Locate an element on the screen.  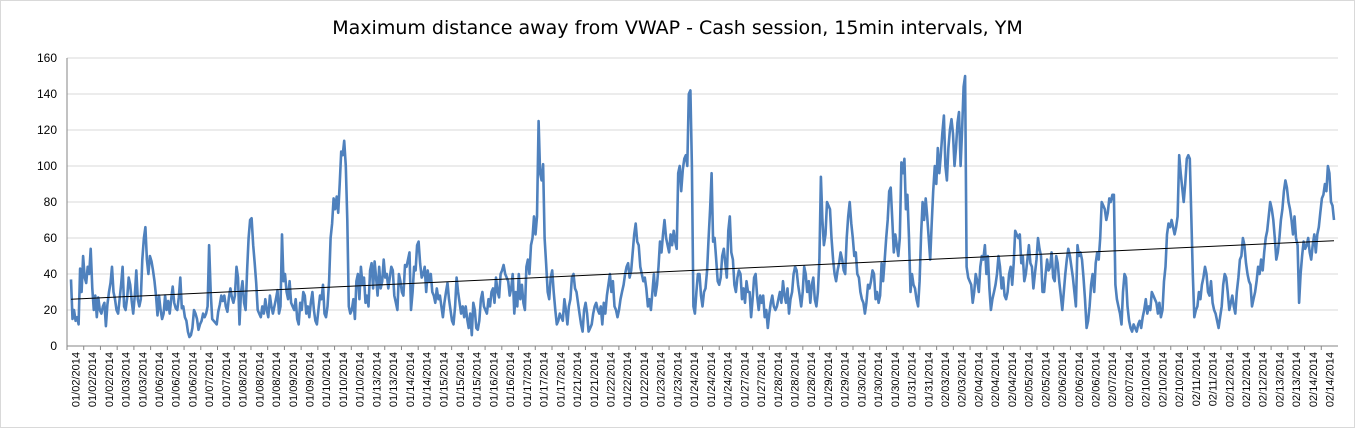
y-tick-label: 40 is located at coordinates (51, 274).